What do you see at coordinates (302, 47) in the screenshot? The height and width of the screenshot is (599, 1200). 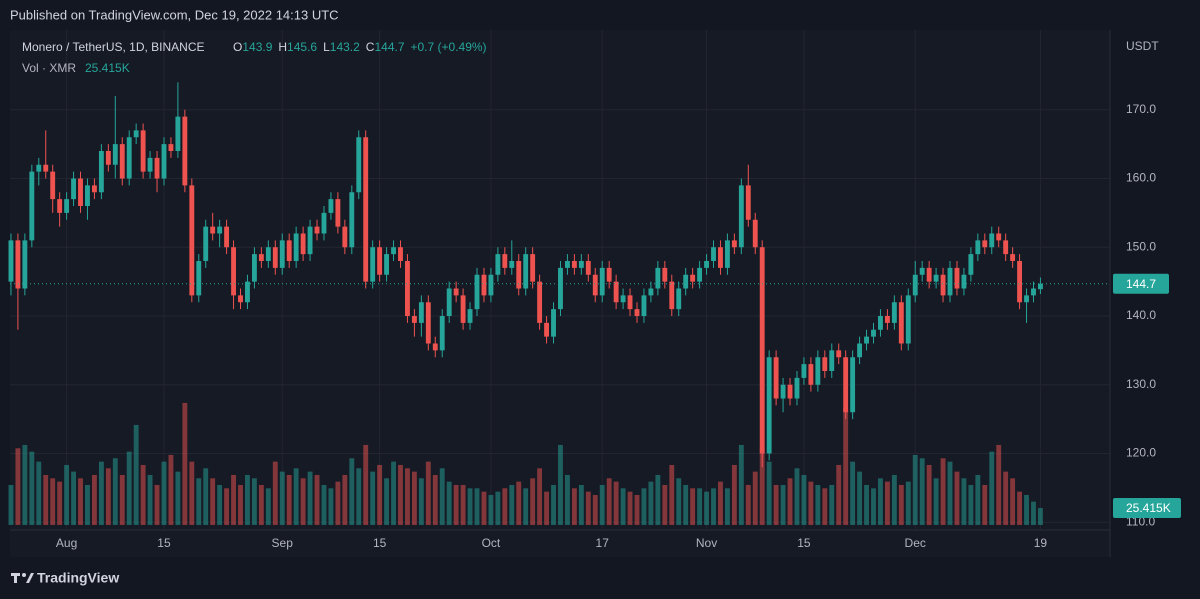 I see `ohlc-value: 145.6` at bounding box center [302, 47].